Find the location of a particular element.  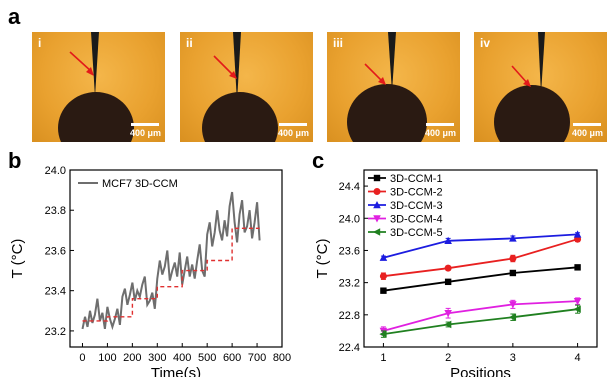

micrograph-iii: iii 400 μm is located at coordinates (393, 87).